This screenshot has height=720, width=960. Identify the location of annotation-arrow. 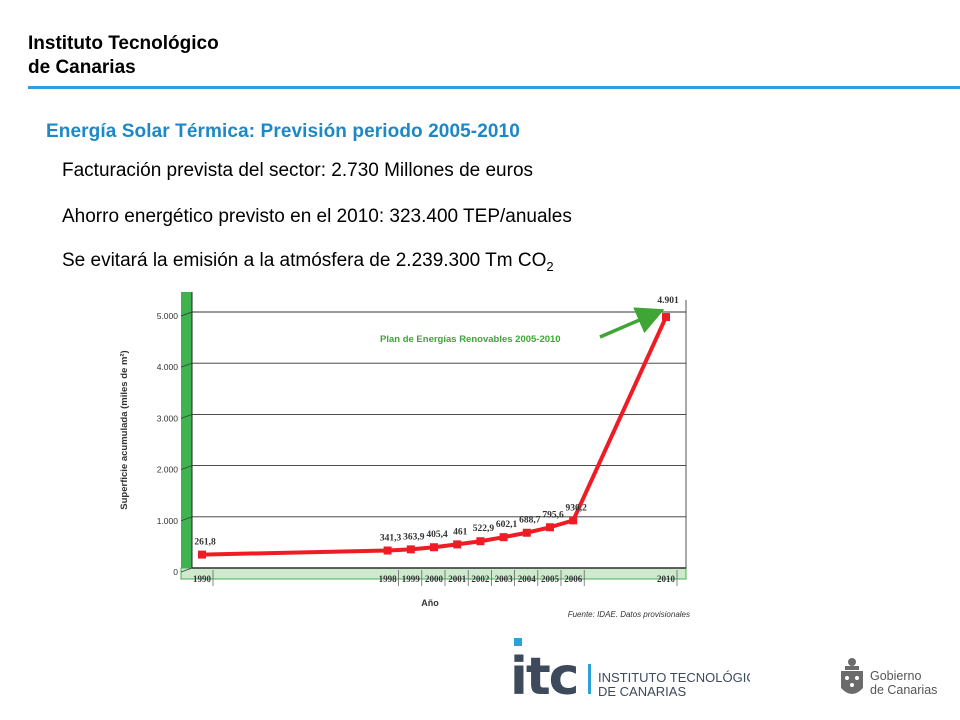
(632, 323).